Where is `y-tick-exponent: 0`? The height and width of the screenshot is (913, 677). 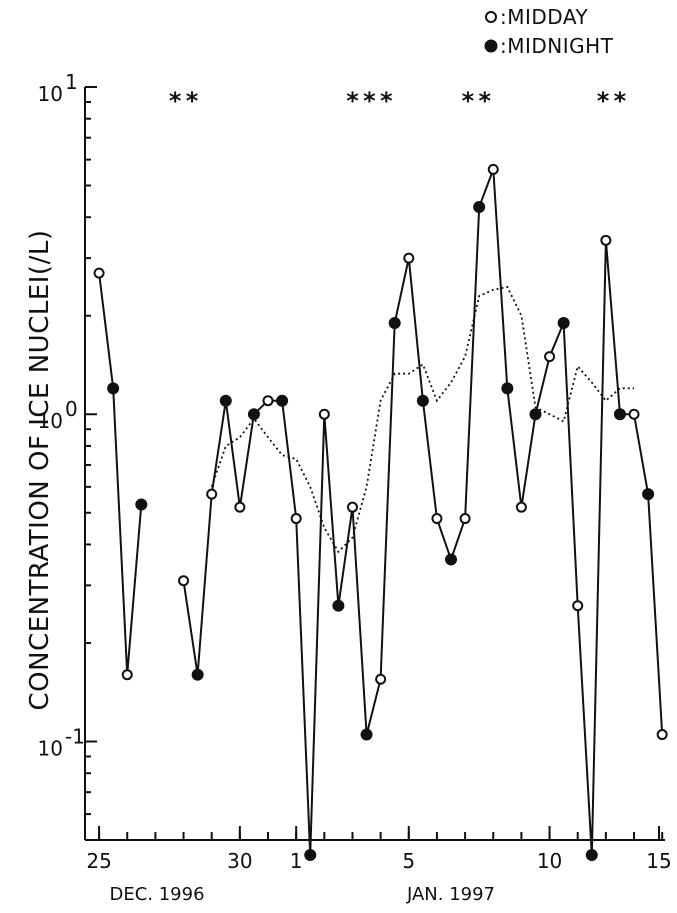
y-tick-exponent: 0 is located at coordinates (71, 409).